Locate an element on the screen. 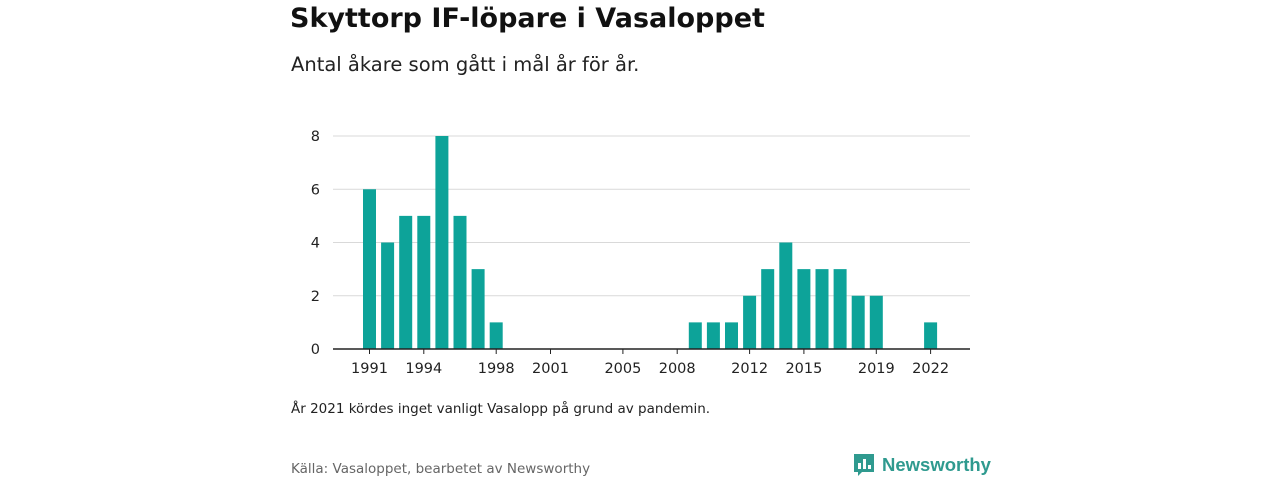 This screenshot has width=1280, height=480. x-tick-label: 2015 is located at coordinates (803, 369).